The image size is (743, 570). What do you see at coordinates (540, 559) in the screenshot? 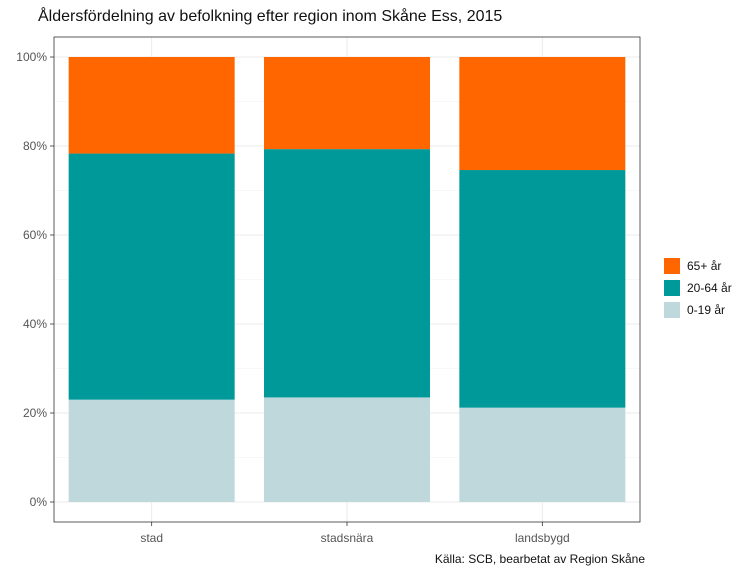
I see `source-note: Källa: SCB, bearbetat av Region Skåne` at bounding box center [540, 559].